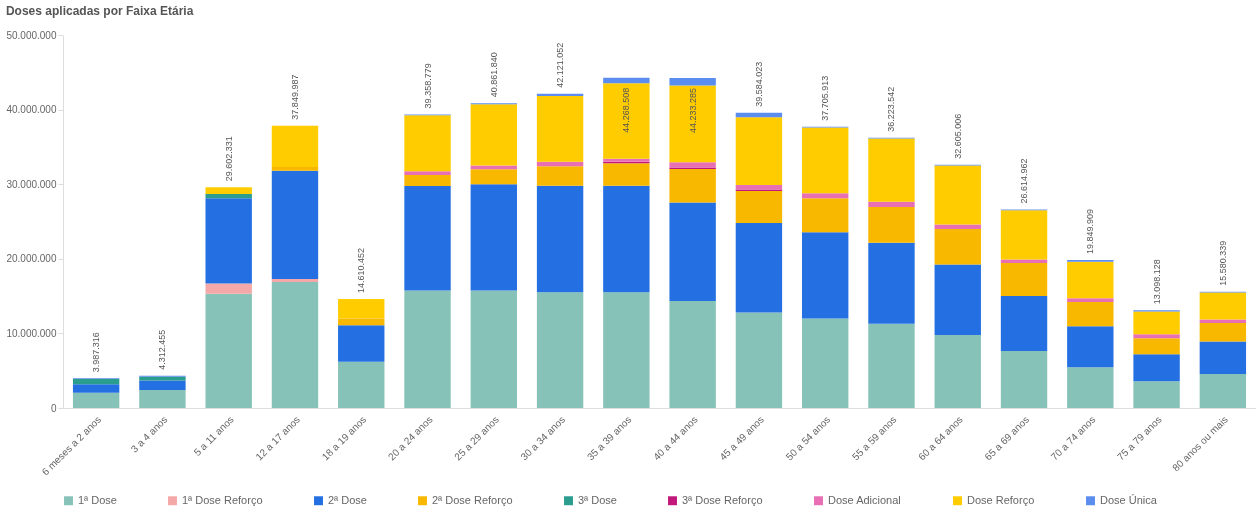  What do you see at coordinates (31, 35) in the screenshot?
I see `y-tick-label: 50.000.000` at bounding box center [31, 35].